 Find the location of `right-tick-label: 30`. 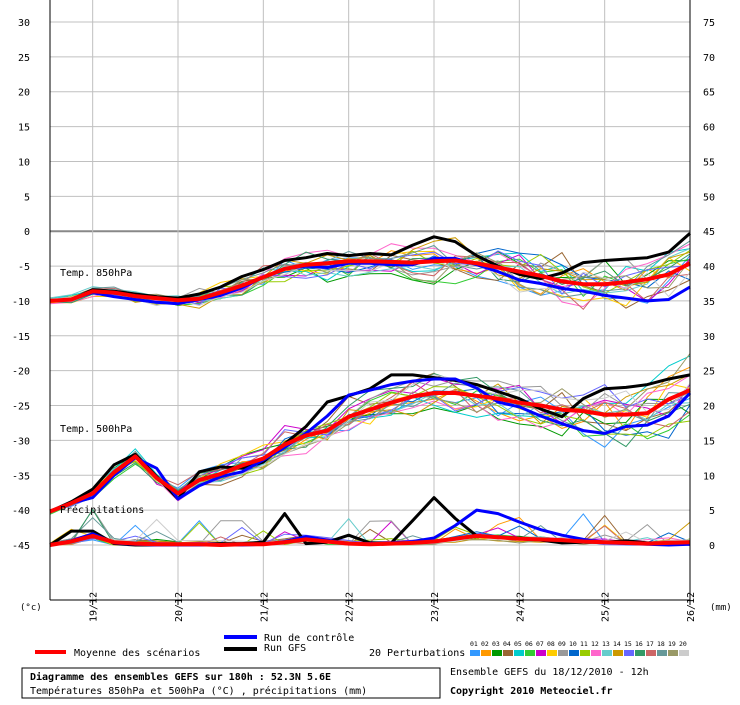

right-tick-label: 30 is located at coordinates (709, 337).